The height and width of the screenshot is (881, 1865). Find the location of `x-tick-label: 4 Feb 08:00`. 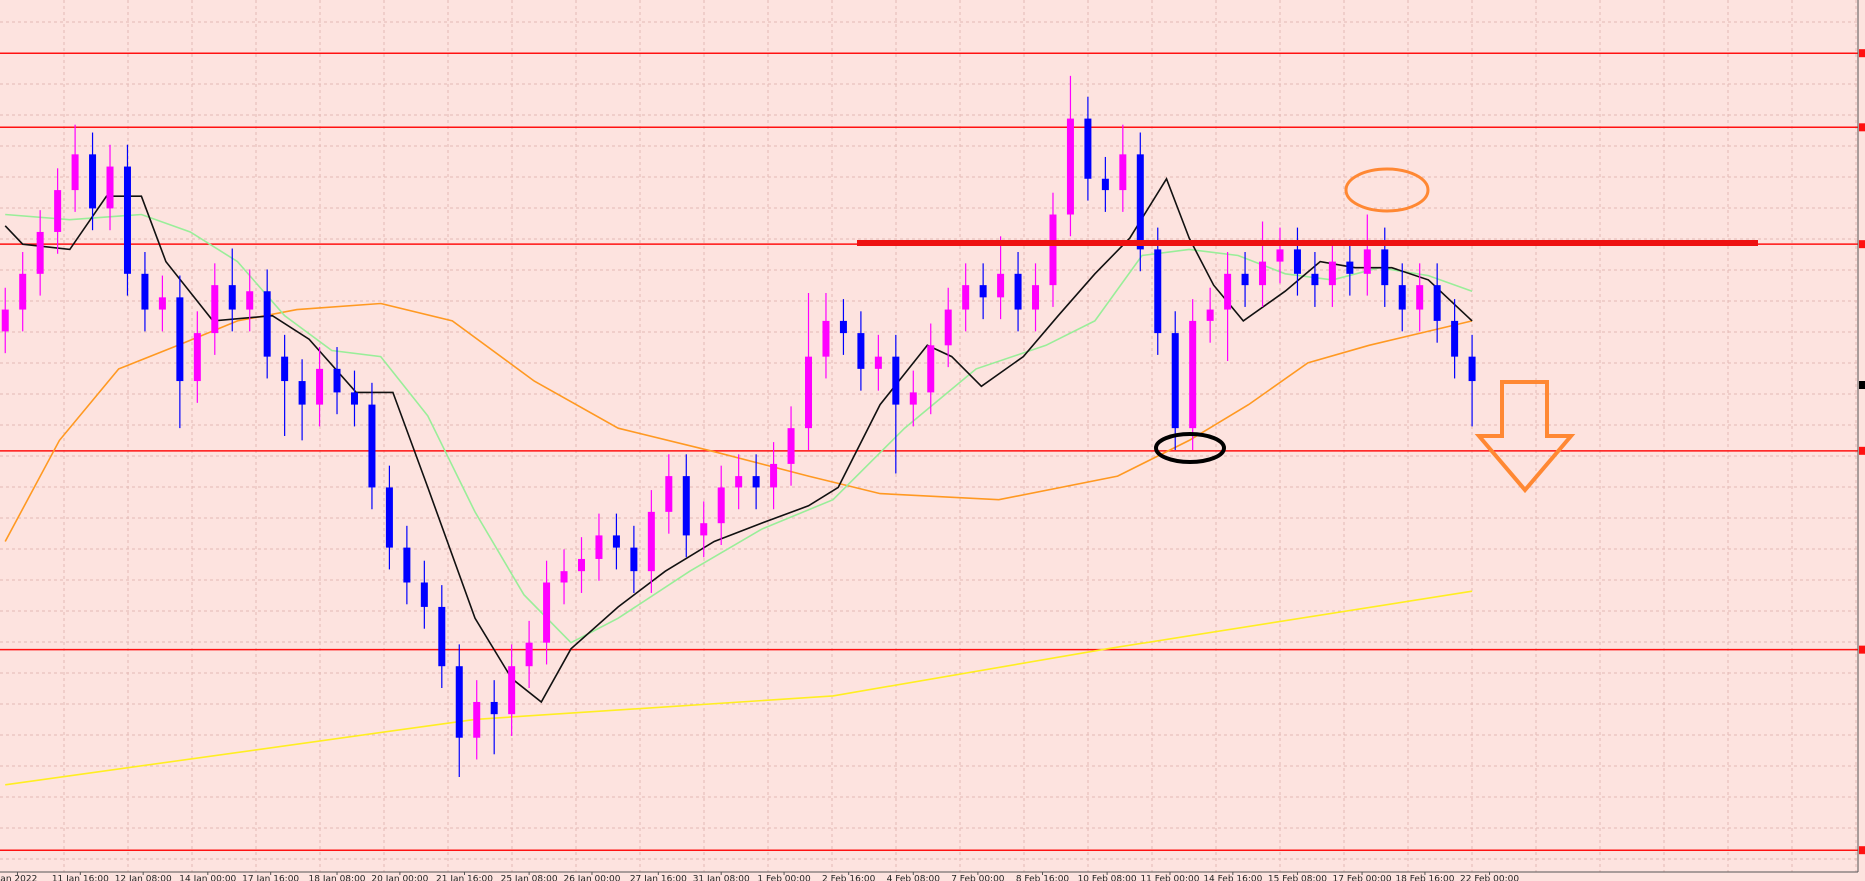

x-tick-label: 4 Feb 08:00 is located at coordinates (914, 878).